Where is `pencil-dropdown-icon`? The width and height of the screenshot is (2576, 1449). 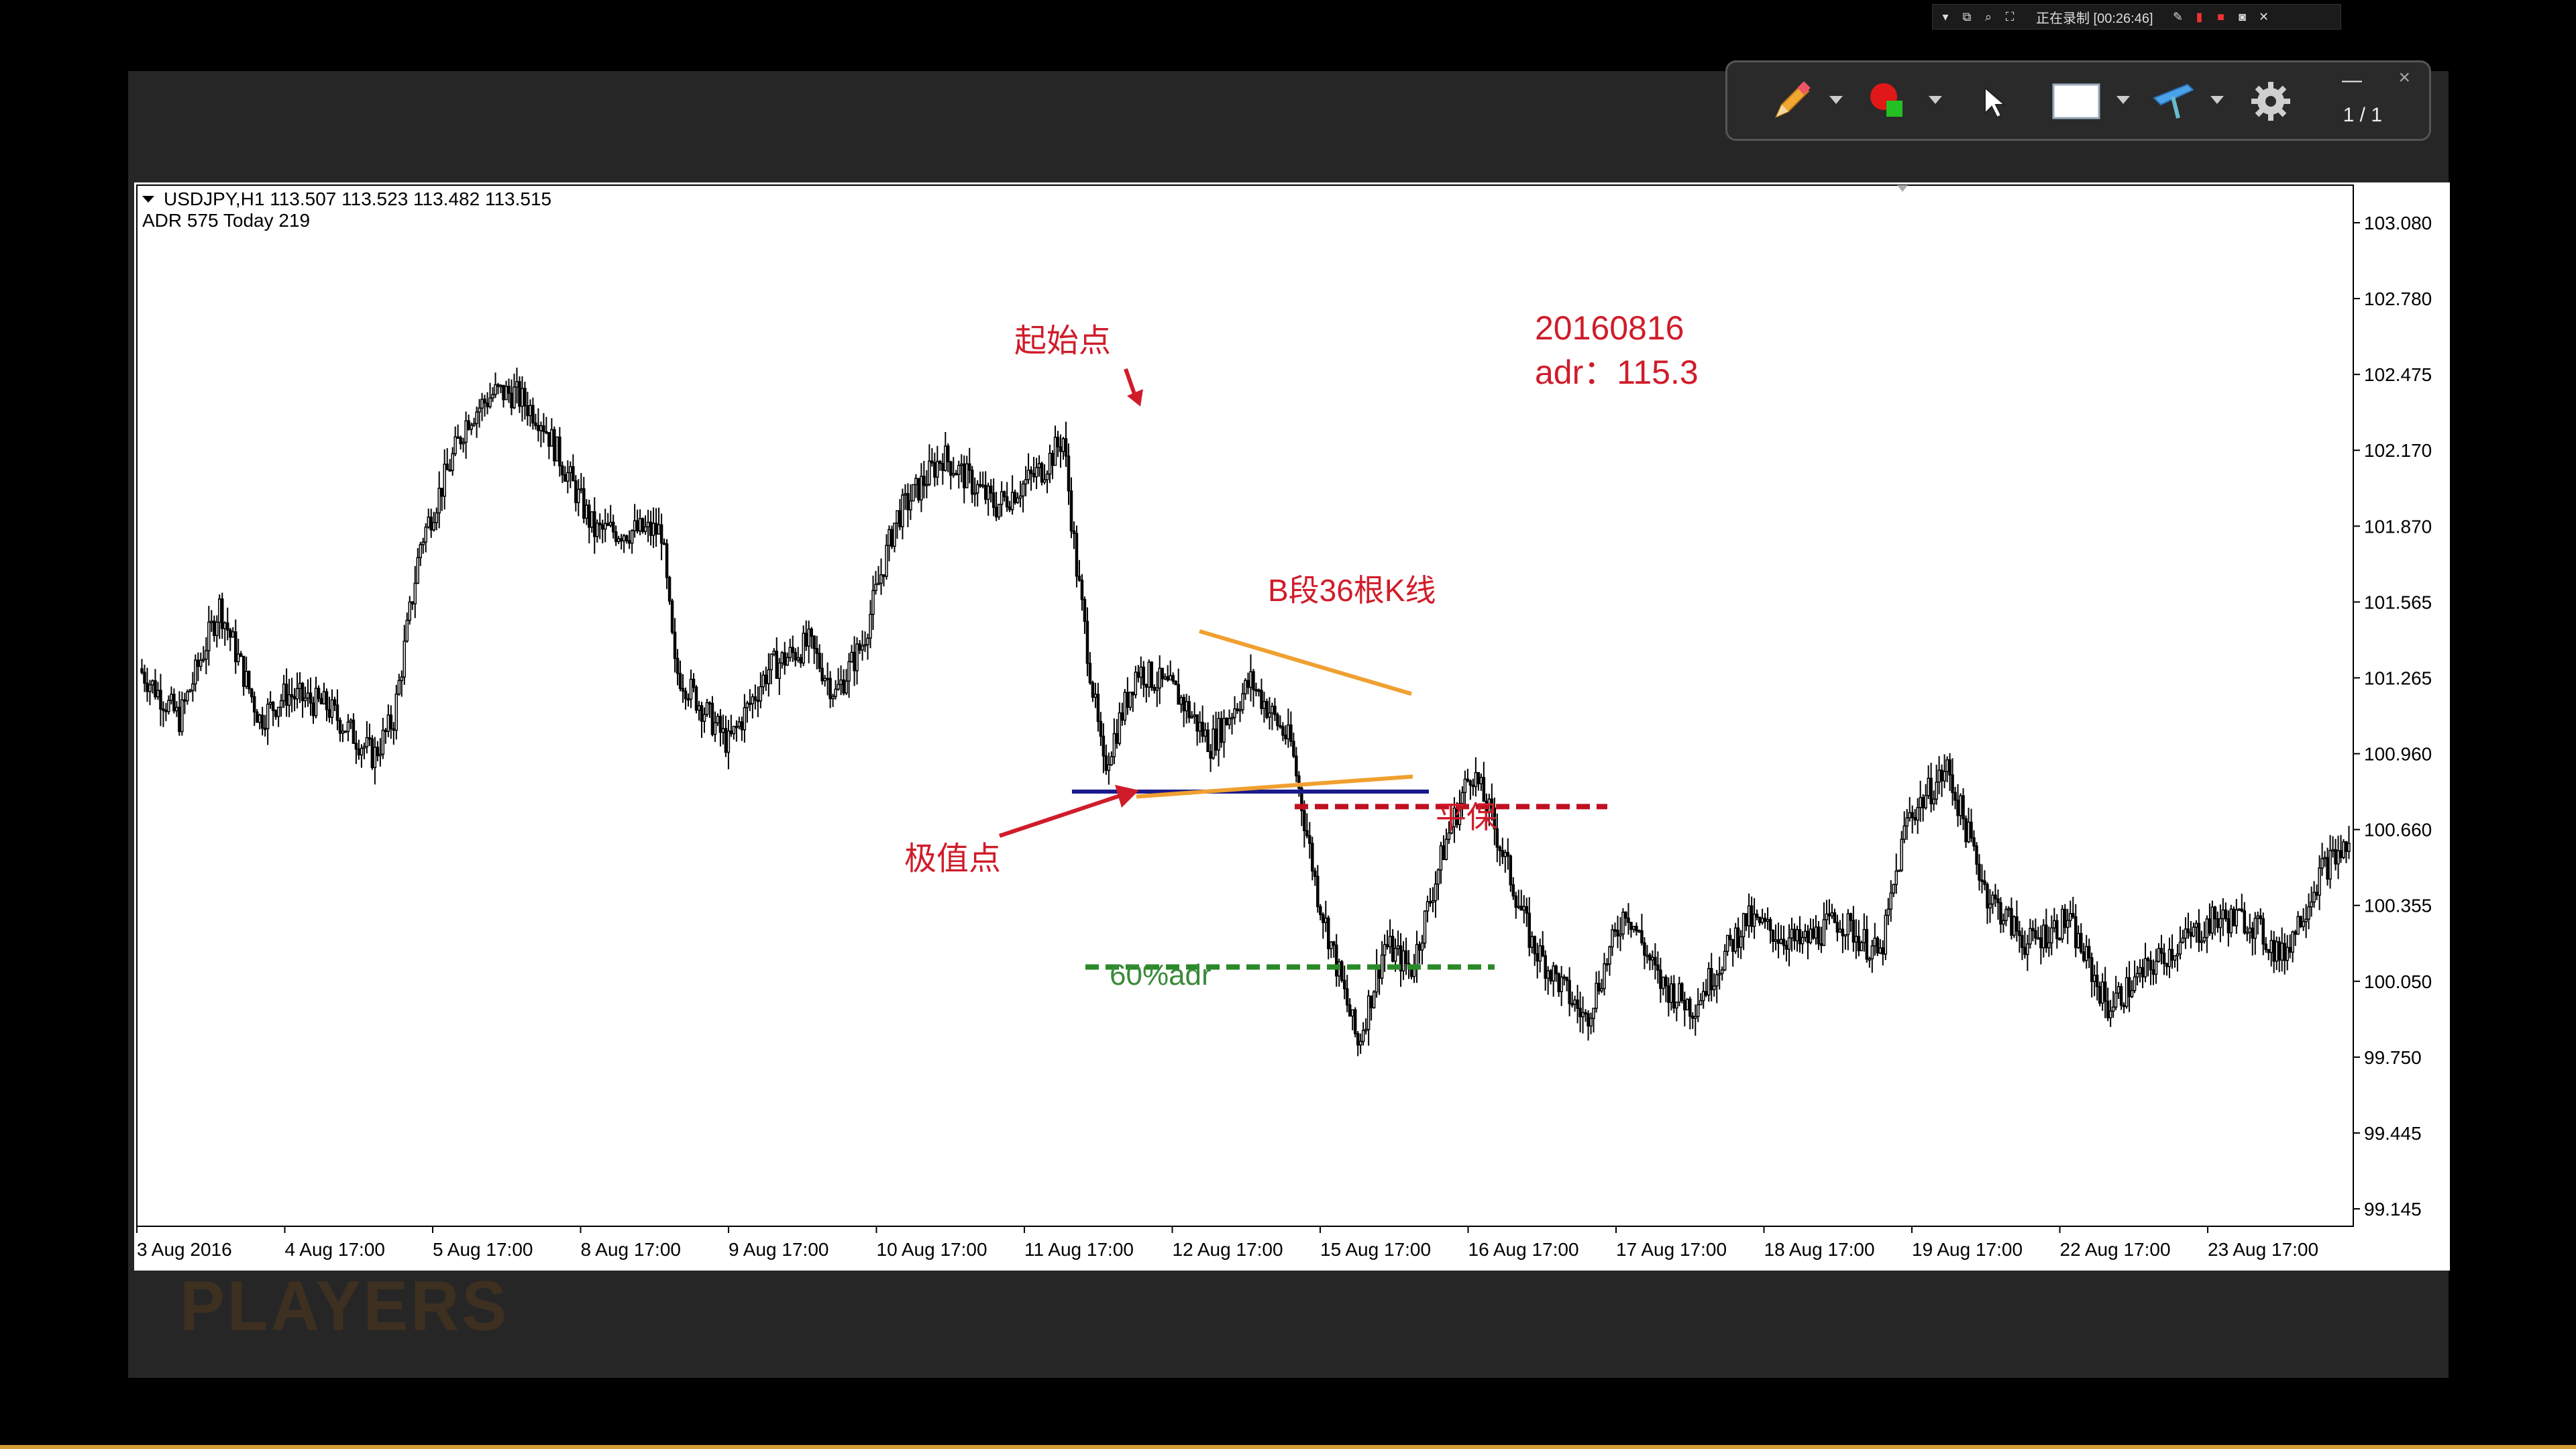
pencil-dropdown-icon is located at coordinates (1836, 100).